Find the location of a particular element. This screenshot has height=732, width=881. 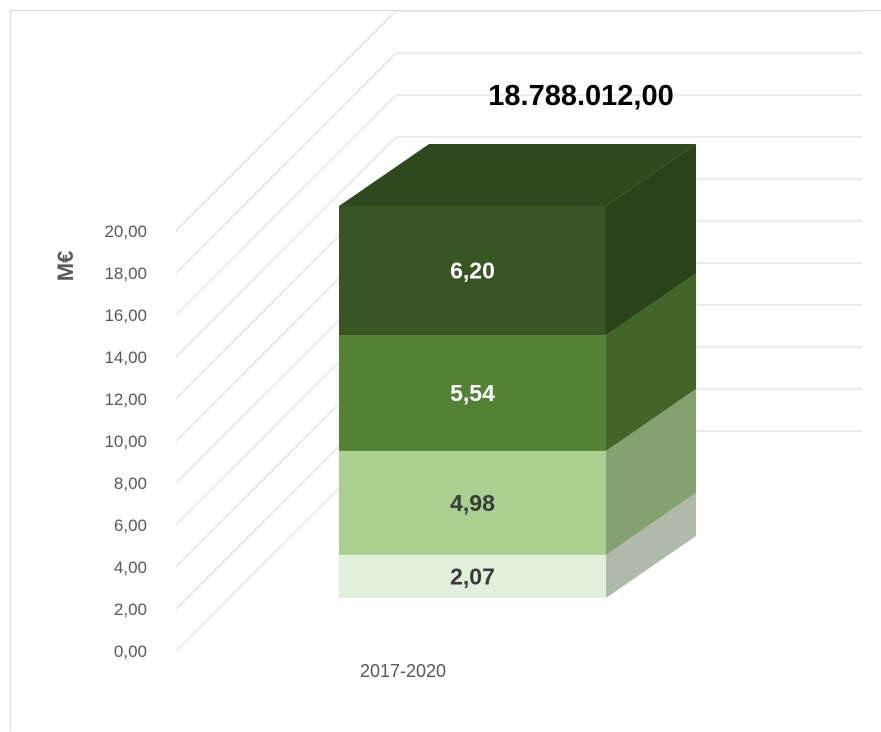

y-axis-title: M€ is located at coordinates (65, 266).